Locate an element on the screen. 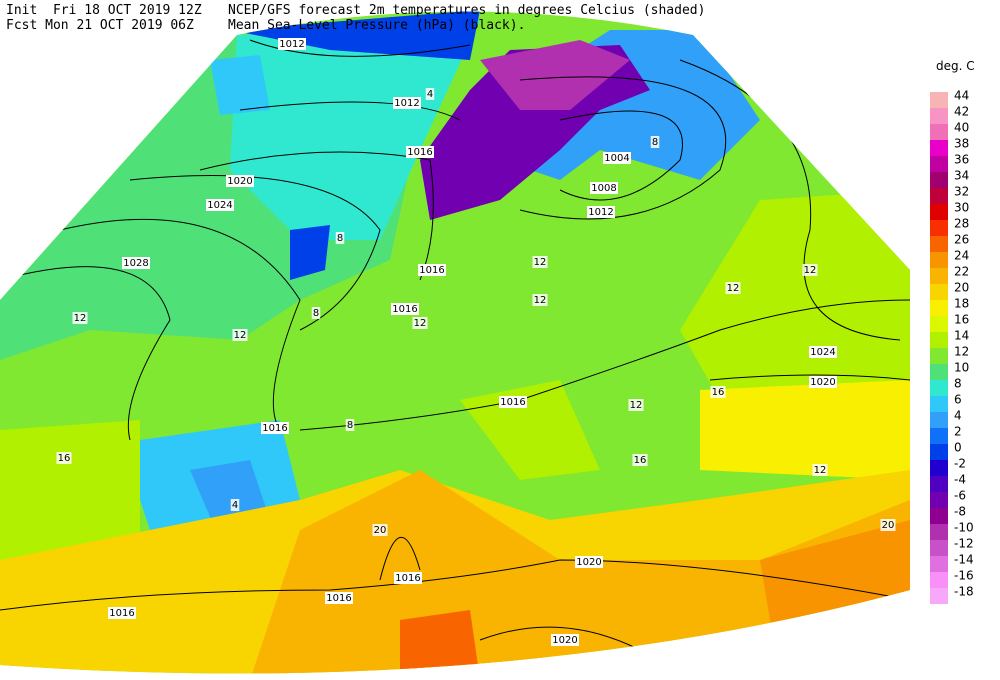 Image resolution: width=1000 pixels, height=680 pixels. legend-label: 44 is located at coordinates (961, 96).